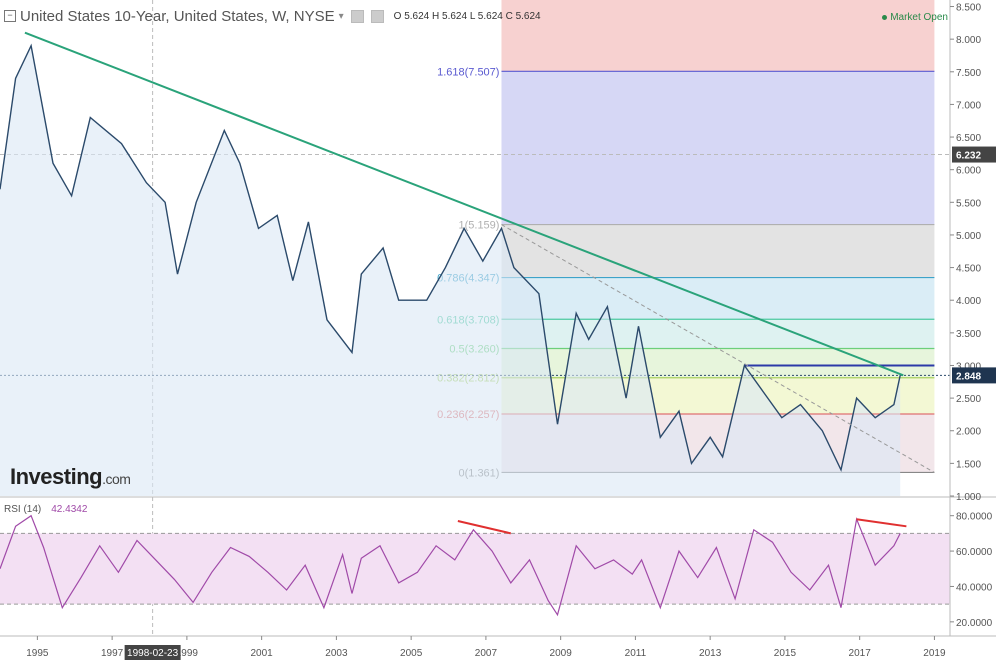 The height and width of the screenshot is (662, 996). I want to click on price-tick-label: 2.500, so click(968, 399).